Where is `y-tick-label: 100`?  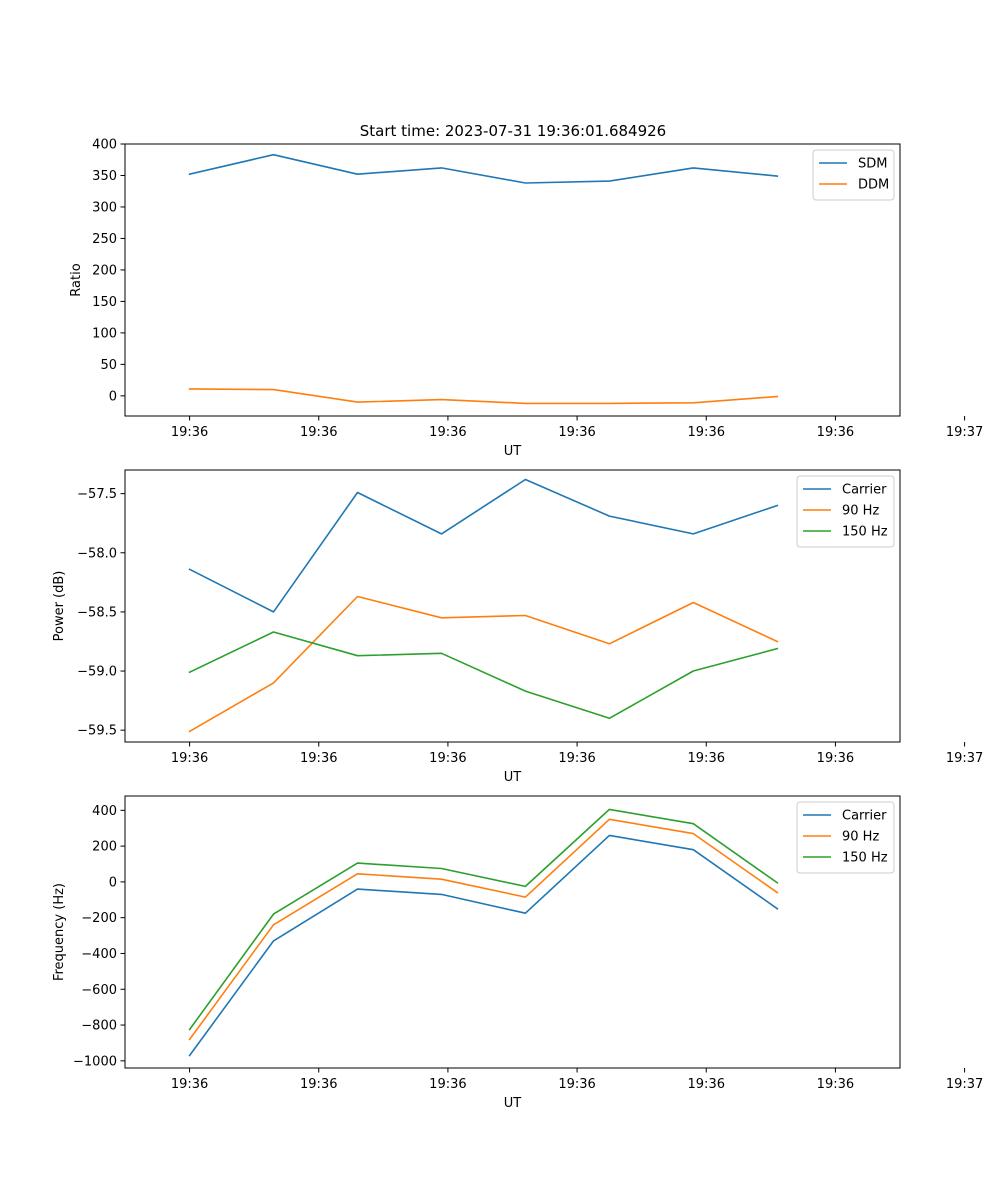
y-tick-label: 100 is located at coordinates (104, 333).